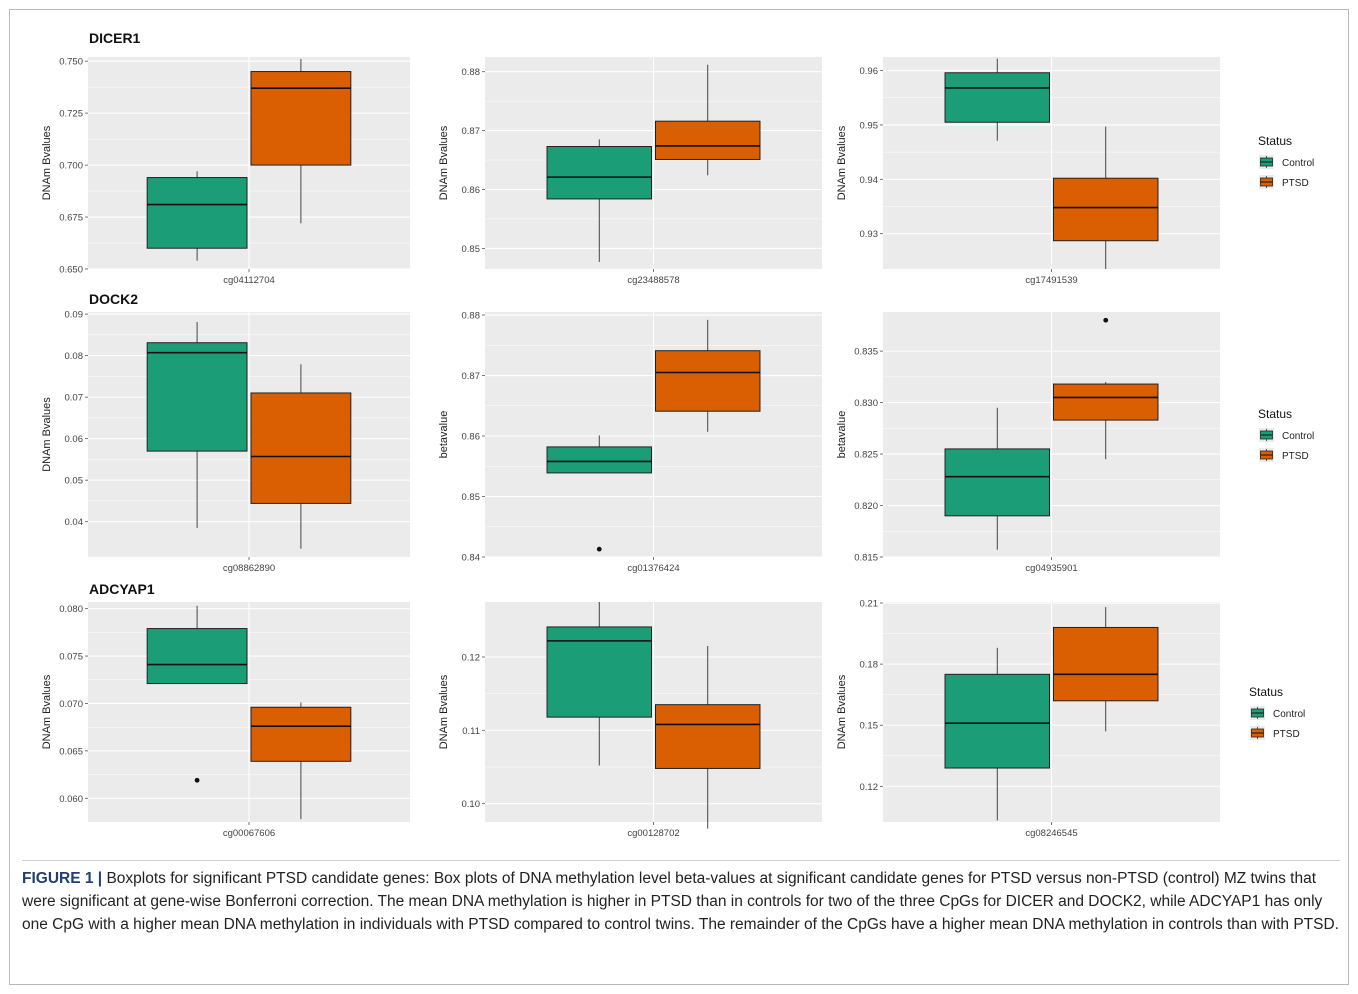  I want to click on y-tick-label: 0.080, so click(71, 609).